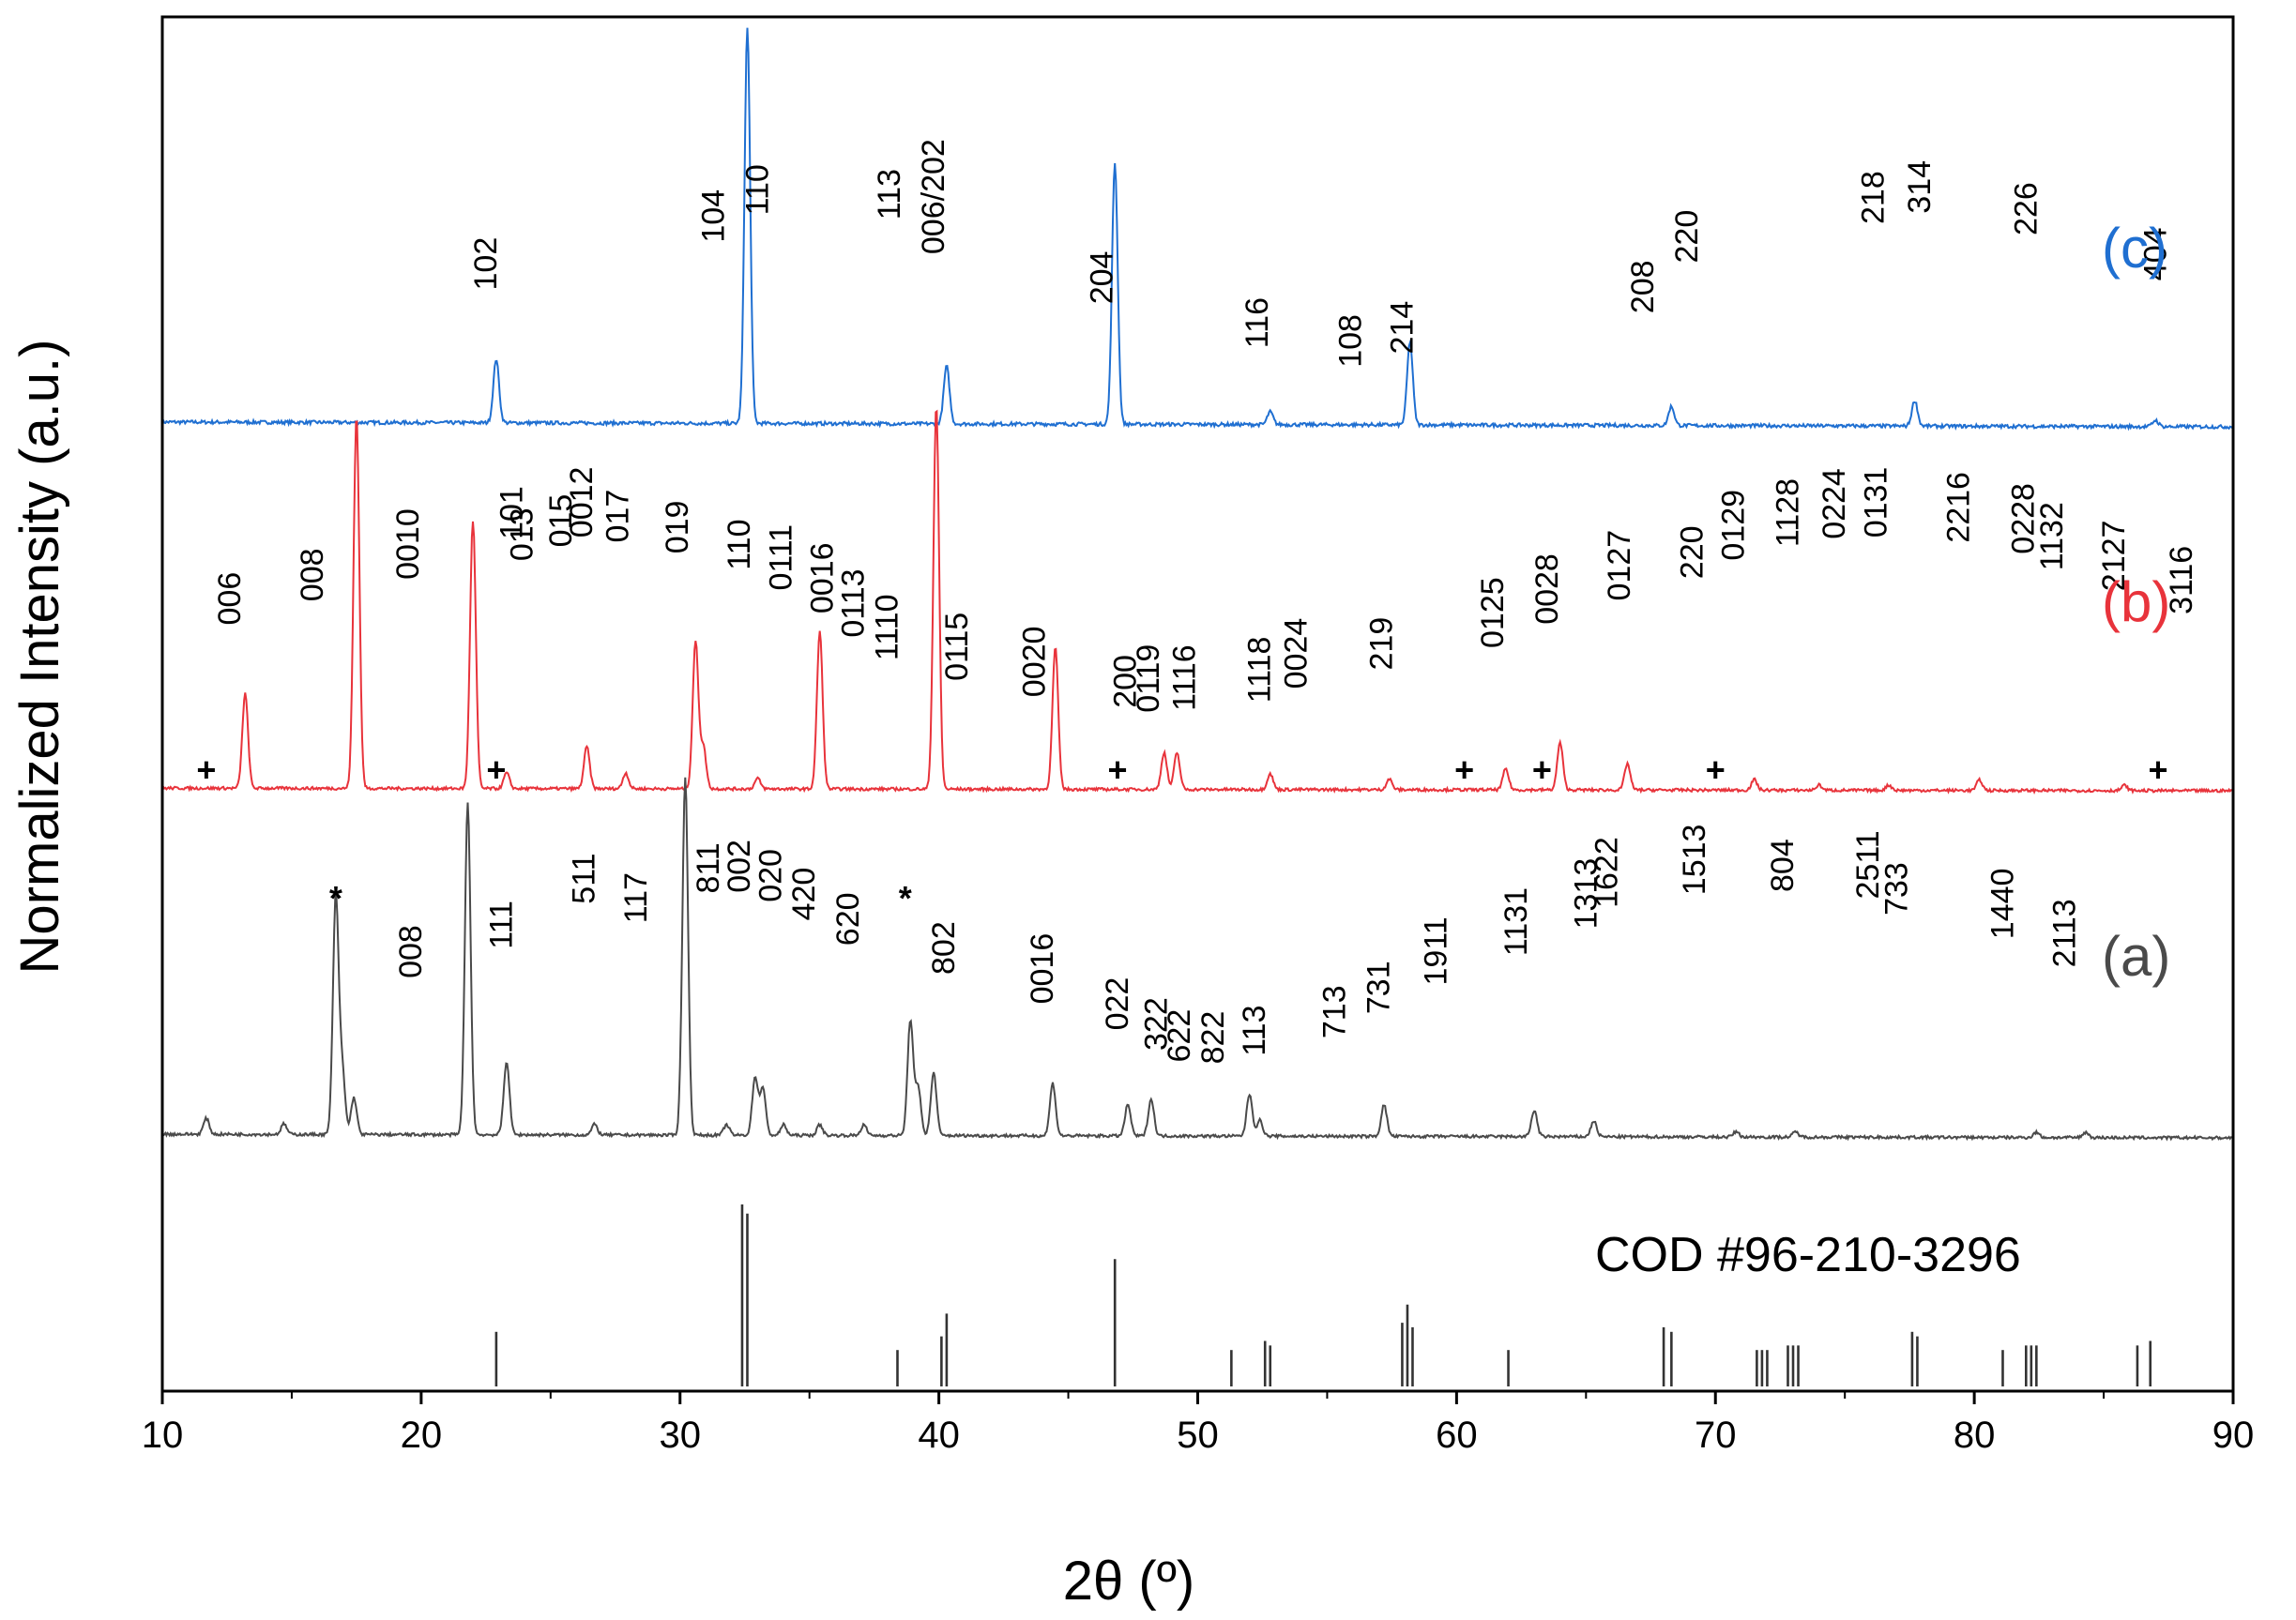 Image resolution: width=2296 pixels, height=1620 pixels. I want to click on peak-label: 0131, so click(1875, 502).